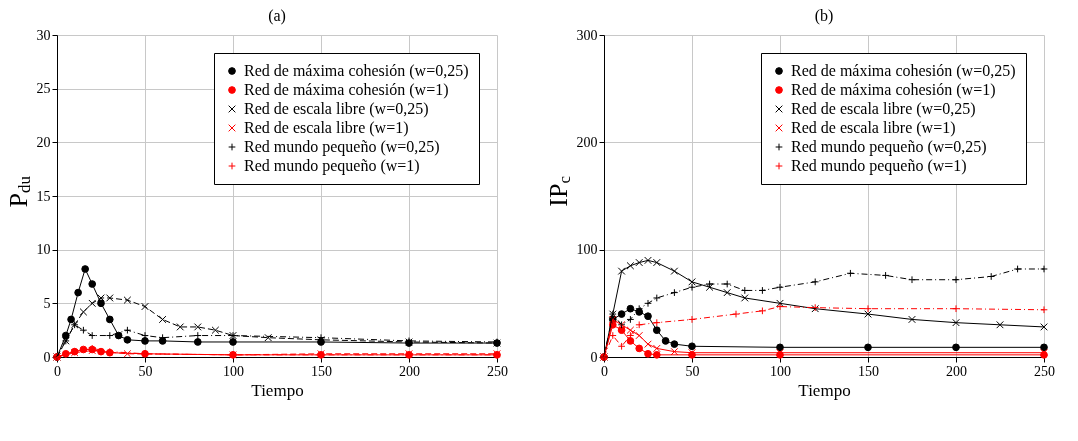  I want to click on chart-title: (a), so click(277, 16).